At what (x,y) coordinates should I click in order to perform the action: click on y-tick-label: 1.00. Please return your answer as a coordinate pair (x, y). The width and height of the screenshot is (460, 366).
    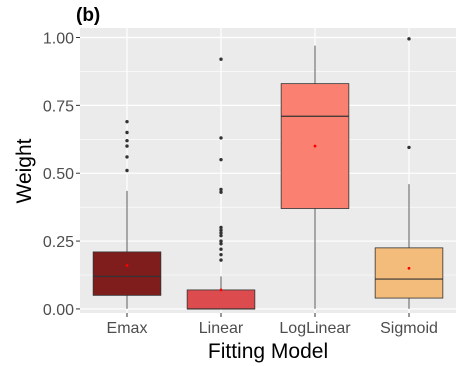
    Looking at the image, I should click on (58, 39).